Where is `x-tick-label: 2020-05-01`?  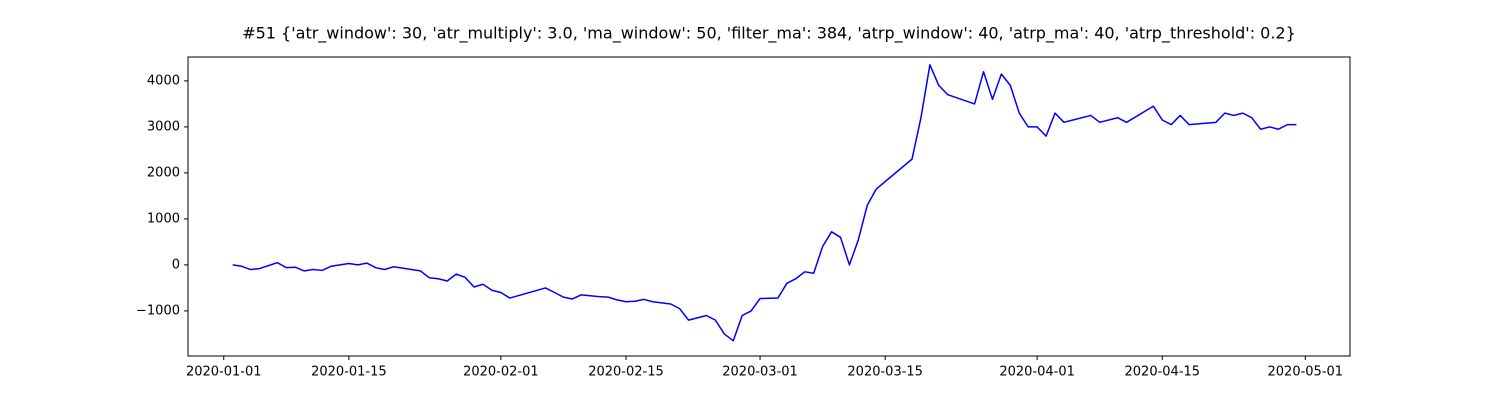 x-tick-label: 2020-05-01 is located at coordinates (1306, 372).